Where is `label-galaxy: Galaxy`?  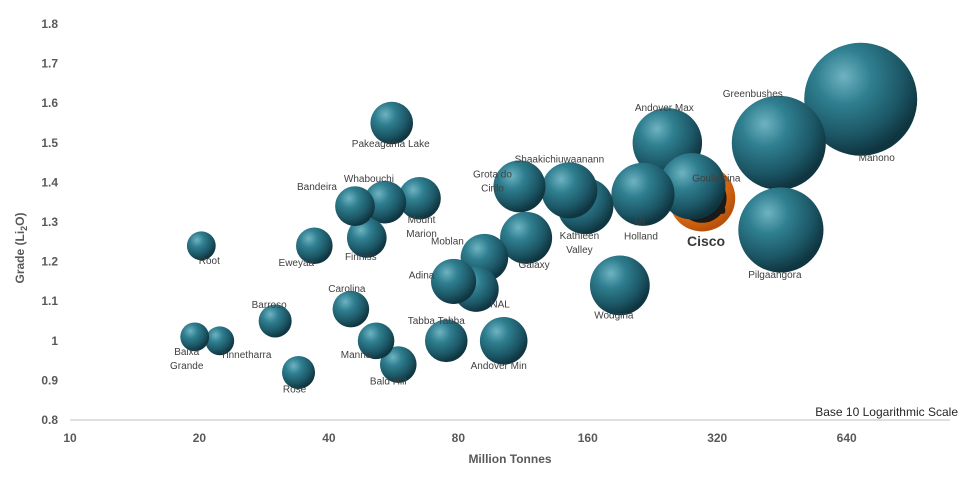
label-galaxy: Galaxy is located at coordinates (534, 265).